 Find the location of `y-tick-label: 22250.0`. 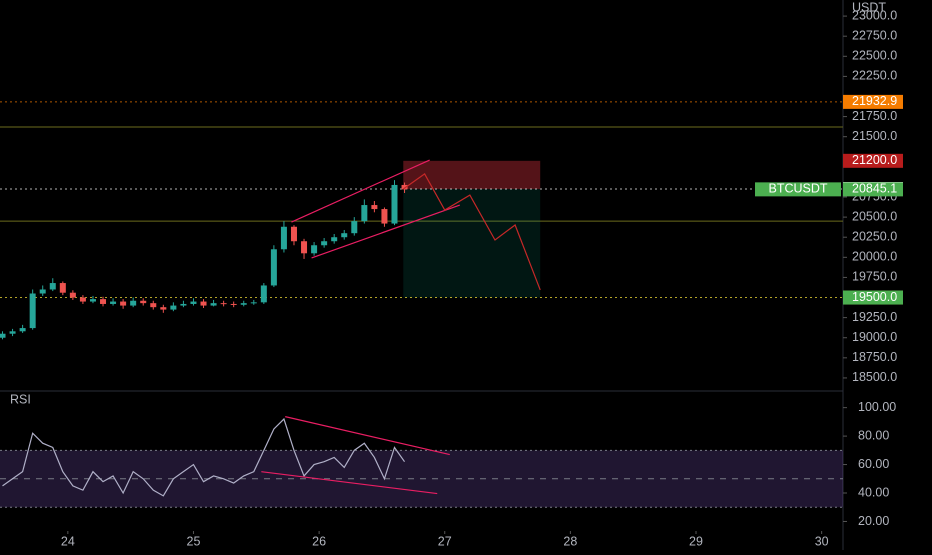

y-tick-label: 22250.0 is located at coordinates (874, 76).